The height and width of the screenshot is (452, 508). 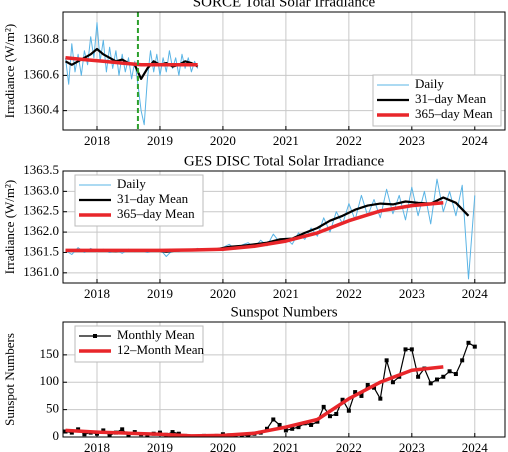 What do you see at coordinates (41, 109) in the screenshot?
I see `y-tick-label: 1360.4` at bounding box center [41, 109].